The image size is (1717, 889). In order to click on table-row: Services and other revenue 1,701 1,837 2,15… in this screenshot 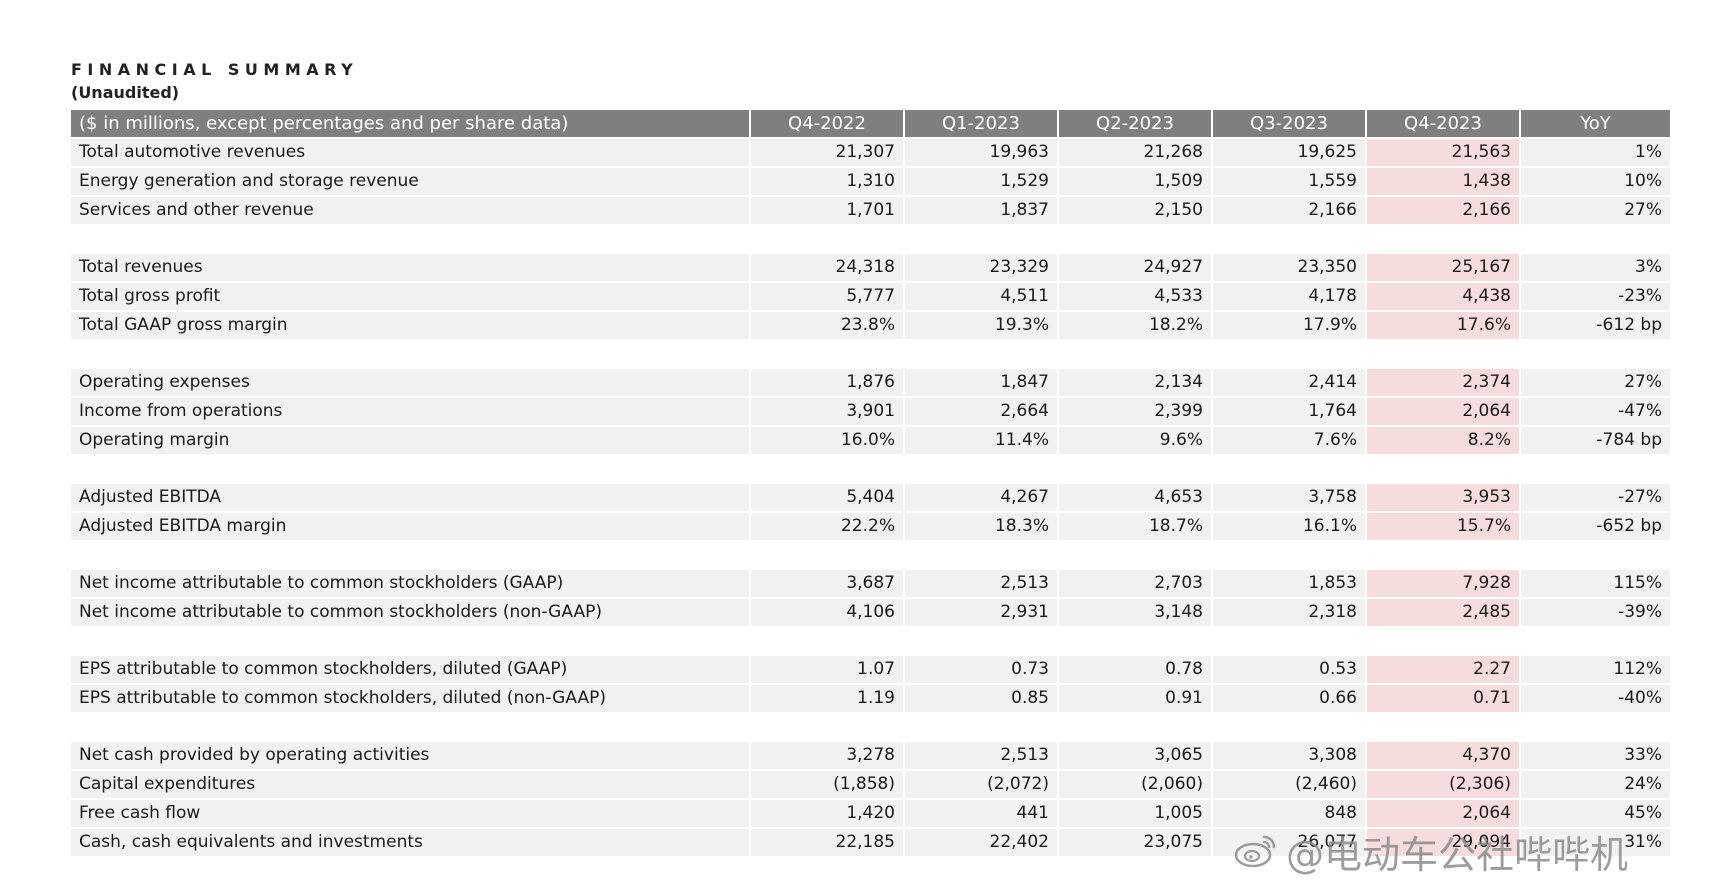, I will do `click(870, 211)`.